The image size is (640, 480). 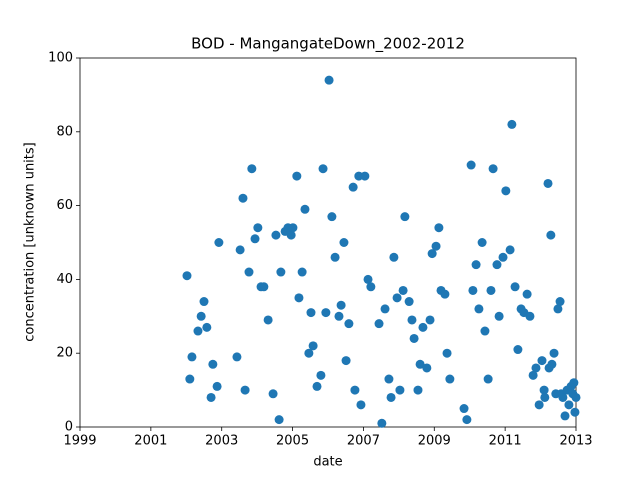 I want to click on chart-title: BOD - MangangateDown_2002-2012, so click(x=328, y=44).